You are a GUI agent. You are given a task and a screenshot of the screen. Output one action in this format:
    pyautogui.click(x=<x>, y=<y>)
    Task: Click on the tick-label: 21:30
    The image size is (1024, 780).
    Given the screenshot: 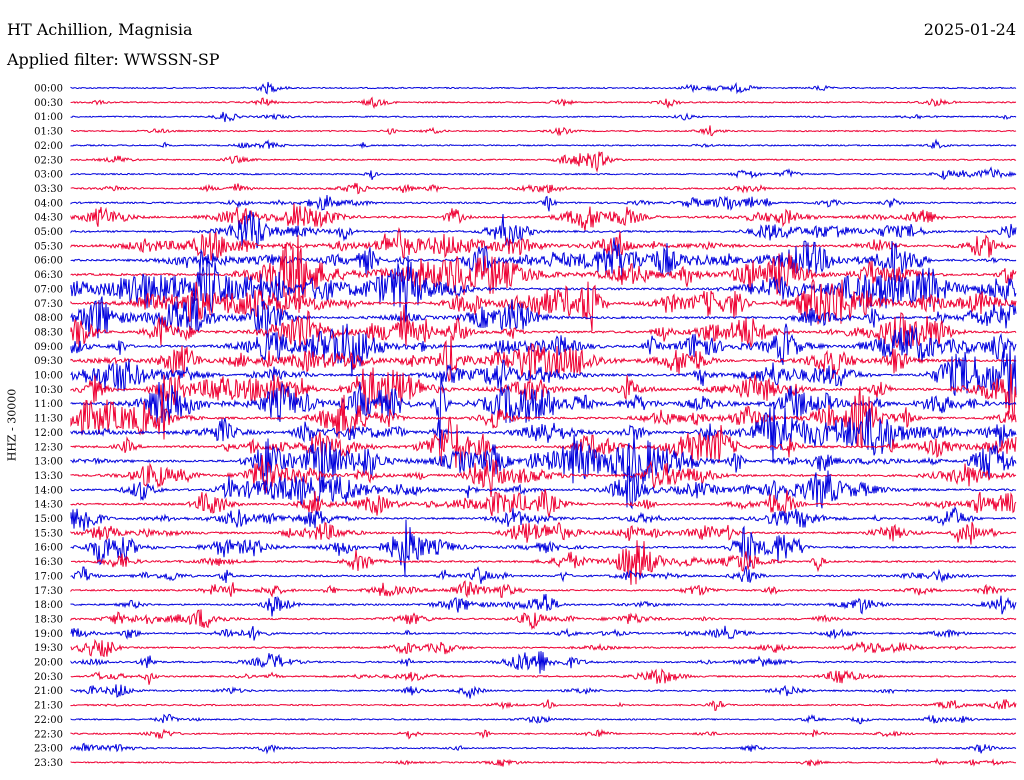 What is the action you would take?
    pyautogui.click(x=48, y=706)
    